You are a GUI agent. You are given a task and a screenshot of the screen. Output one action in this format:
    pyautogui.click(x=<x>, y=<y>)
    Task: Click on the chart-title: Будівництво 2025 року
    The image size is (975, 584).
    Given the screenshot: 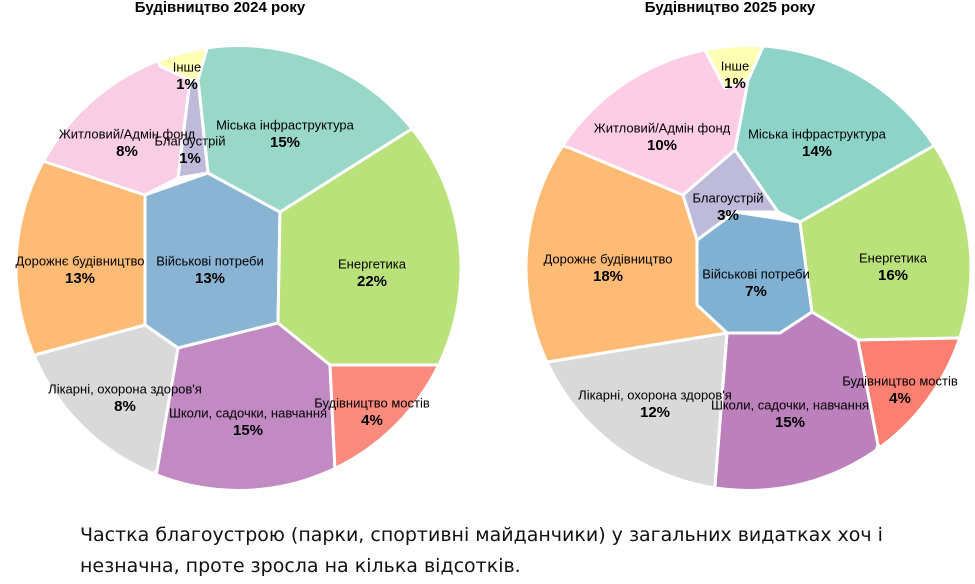 What is the action you would take?
    pyautogui.click(x=730, y=8)
    